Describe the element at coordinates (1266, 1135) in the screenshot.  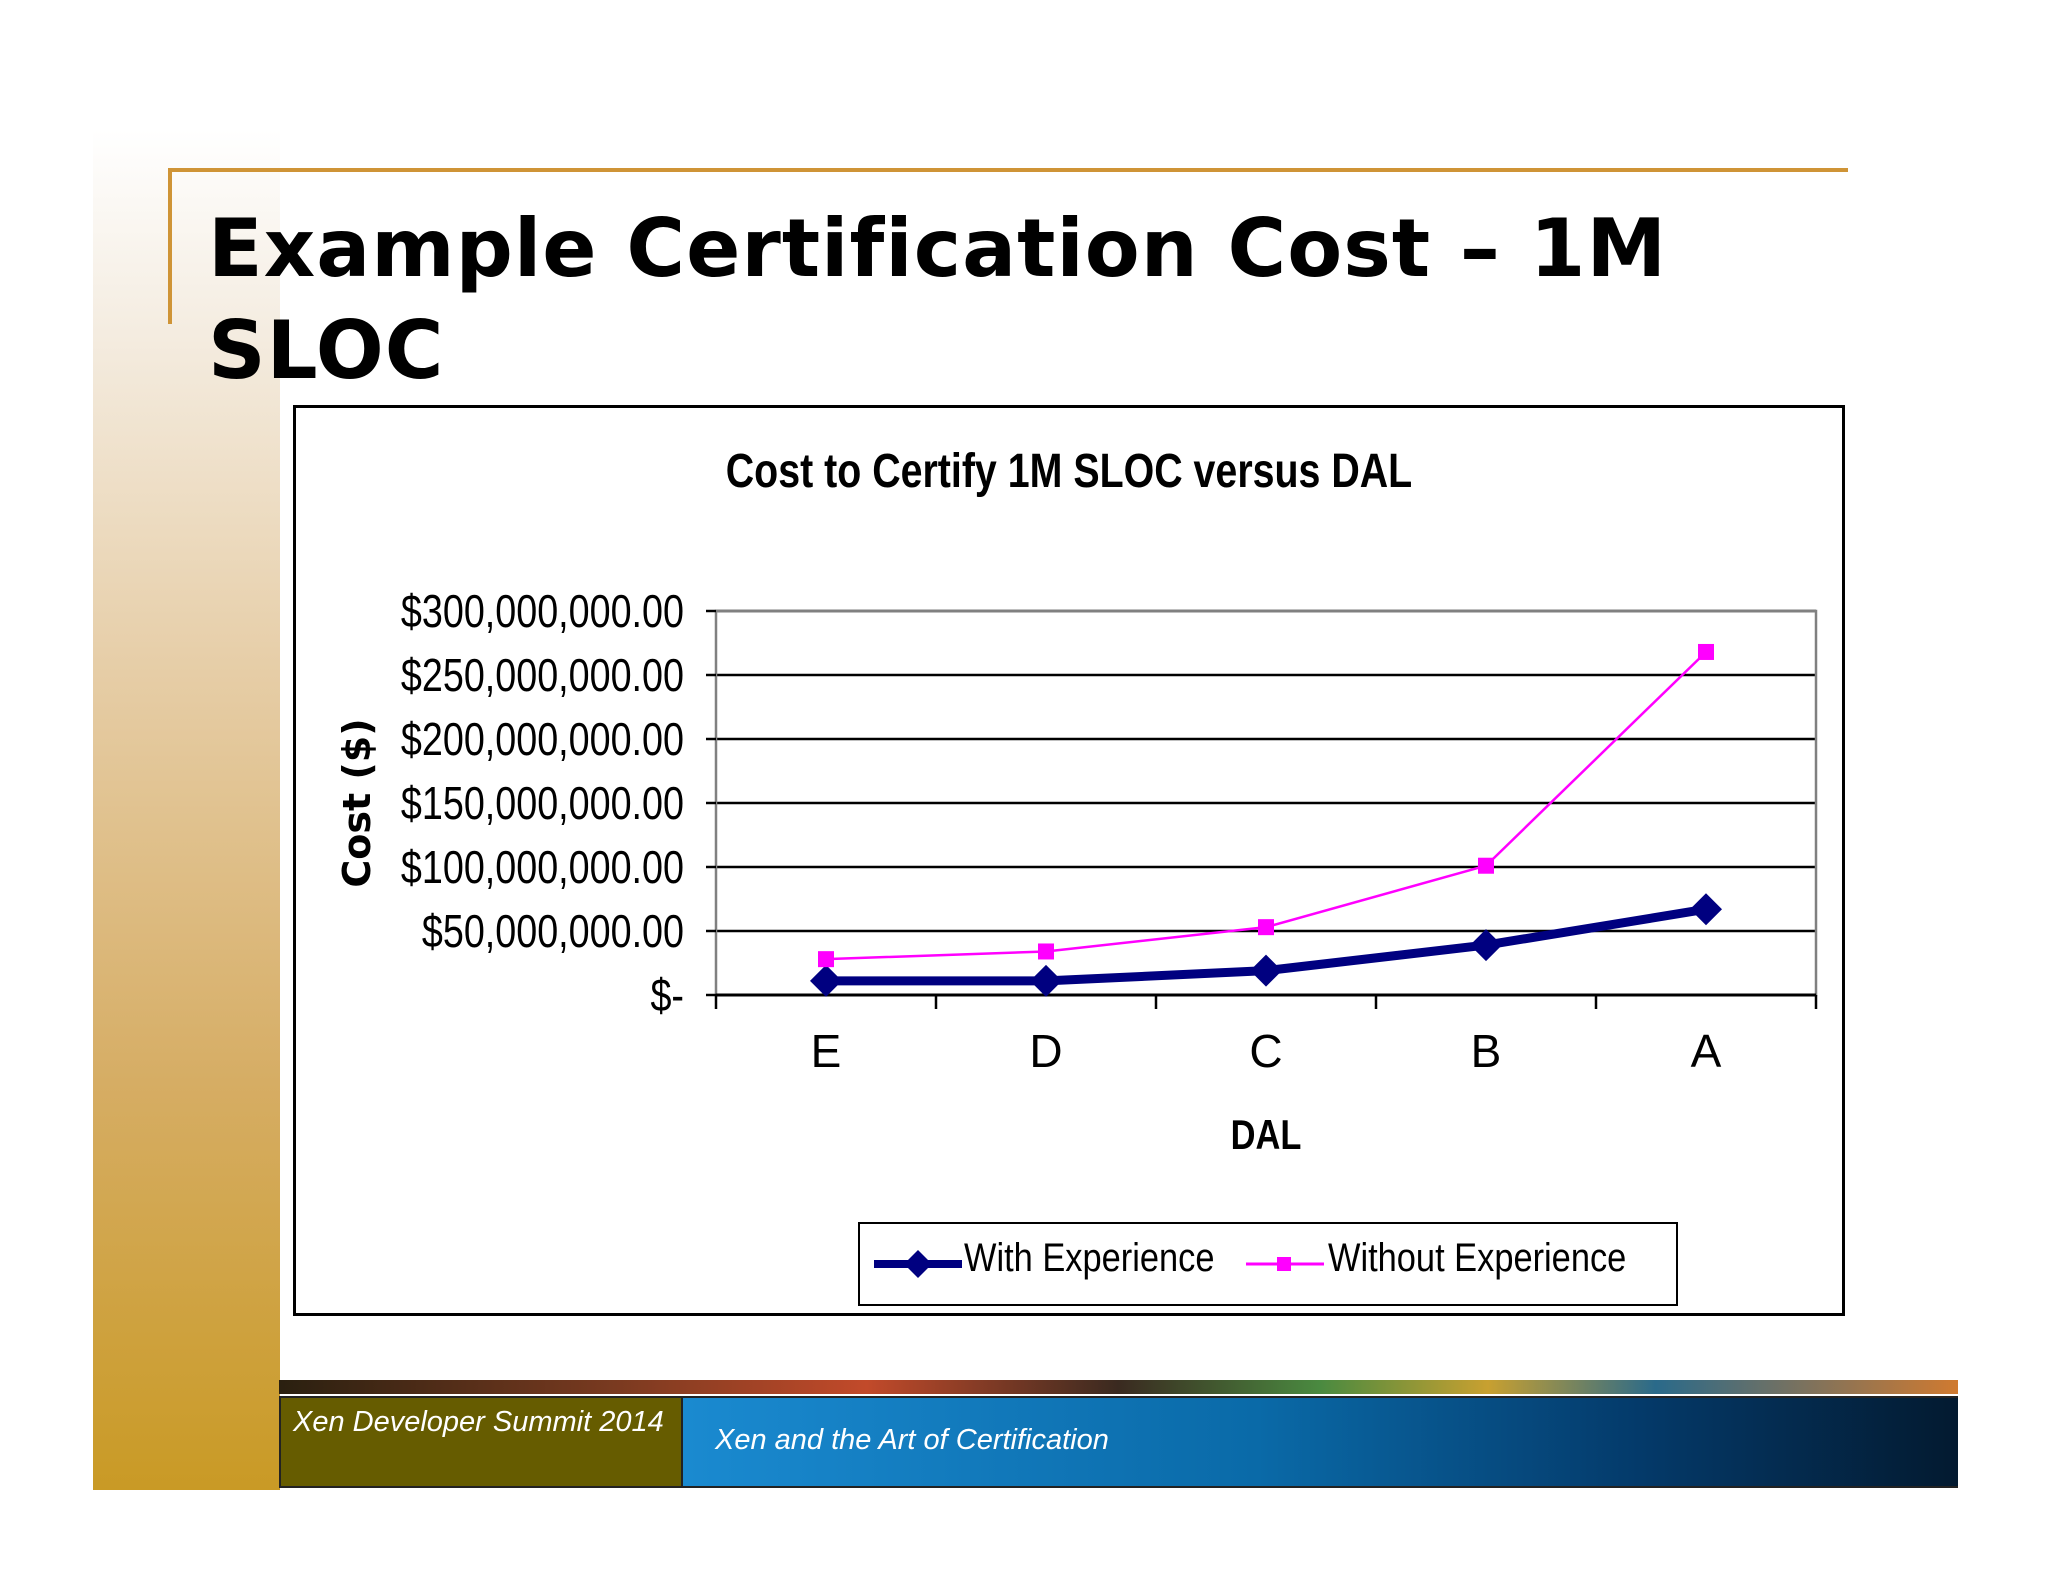
I see `x-axis-label: DAL` at that location.